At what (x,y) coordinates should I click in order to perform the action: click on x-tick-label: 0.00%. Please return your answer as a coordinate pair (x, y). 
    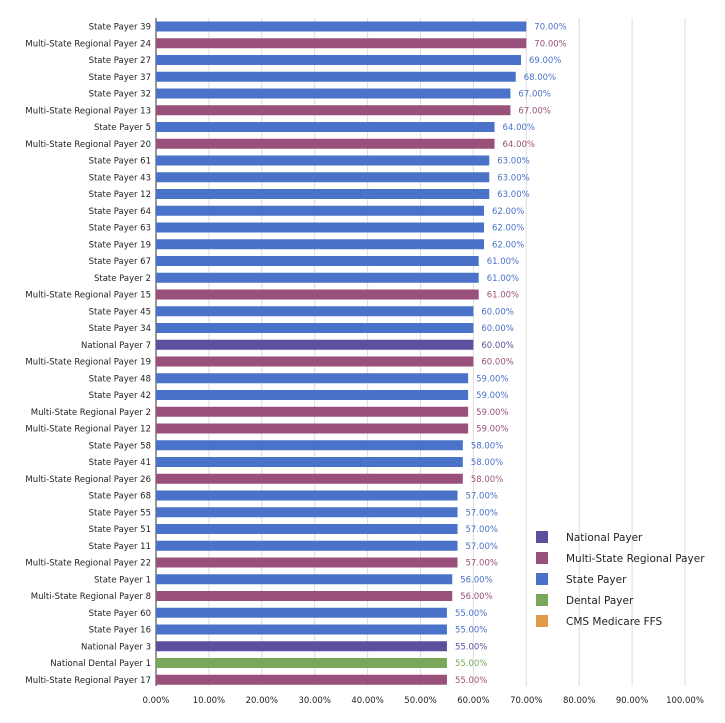
    Looking at the image, I should click on (155, 701).